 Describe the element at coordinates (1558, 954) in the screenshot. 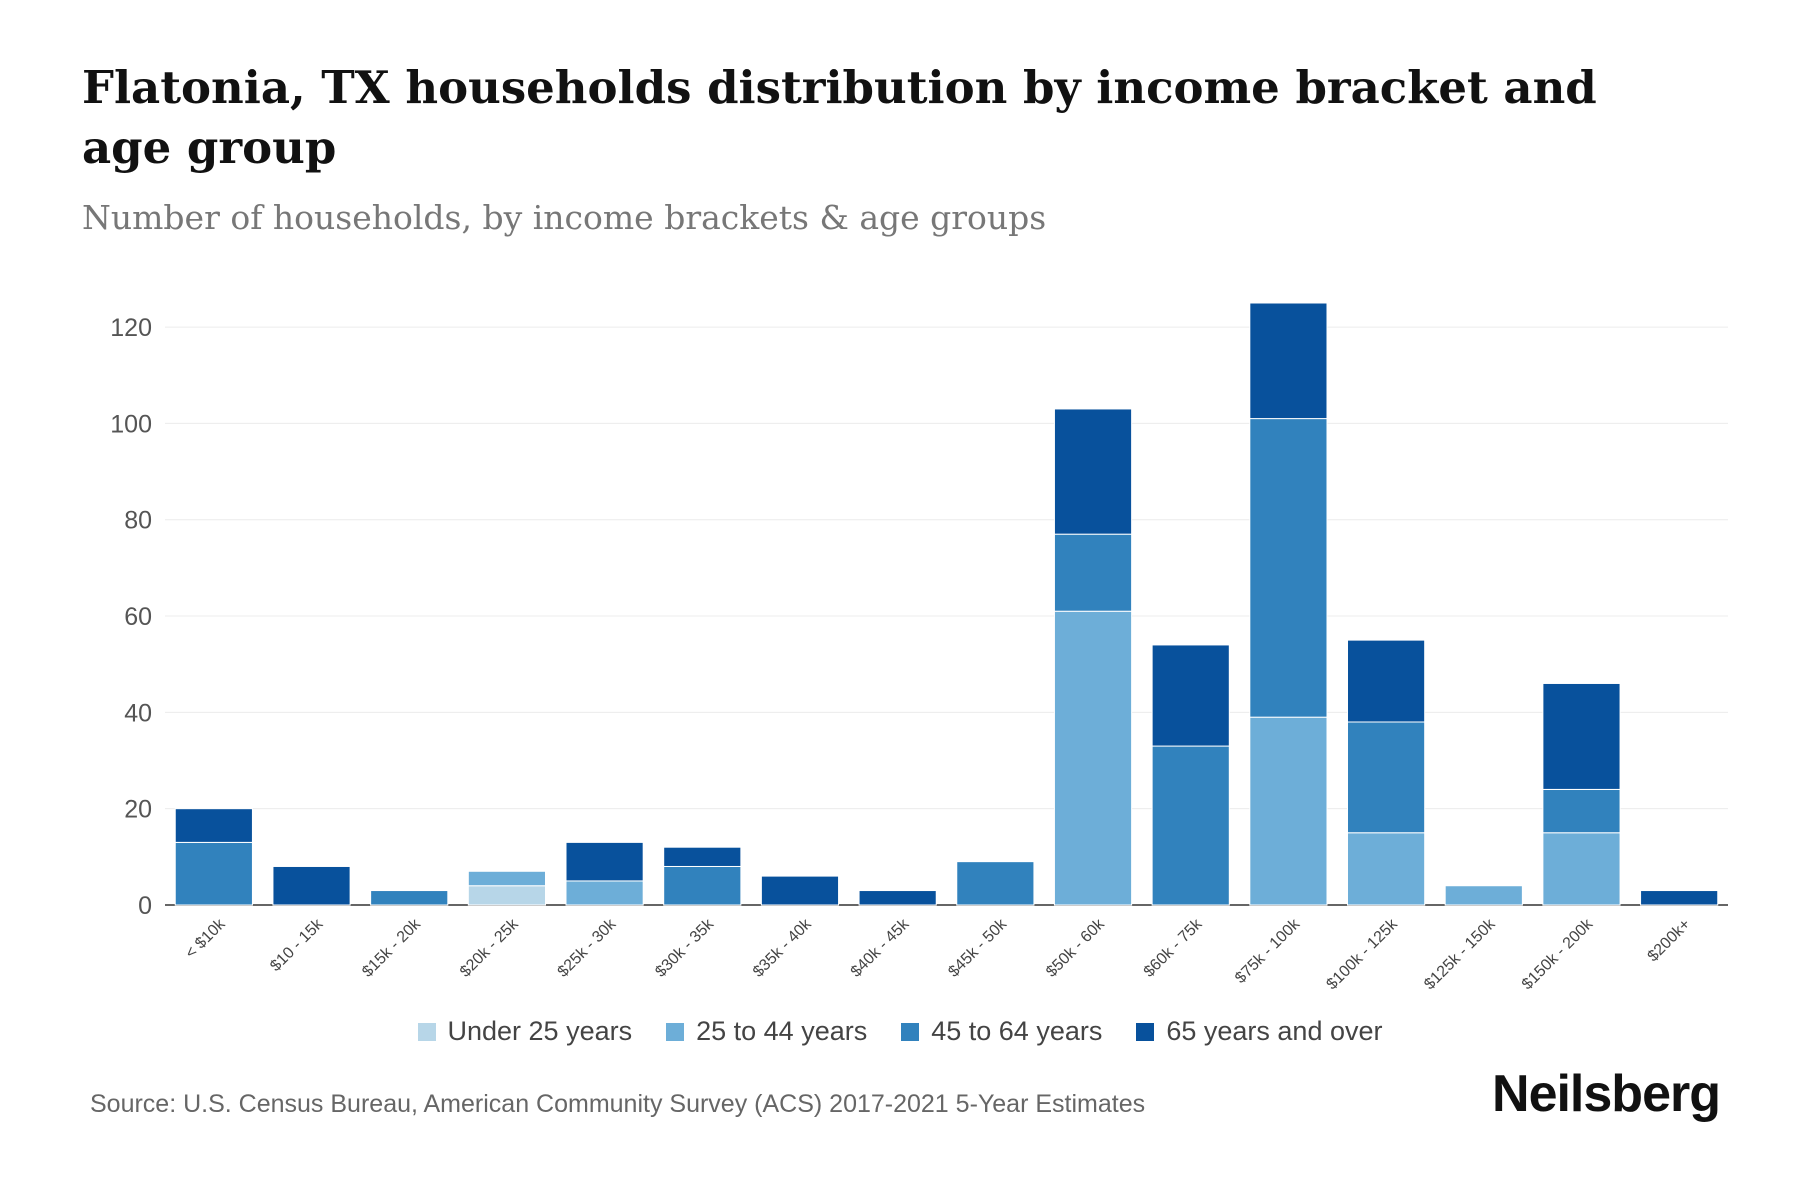

I see `x-tick-label: $150k - 200k` at that location.